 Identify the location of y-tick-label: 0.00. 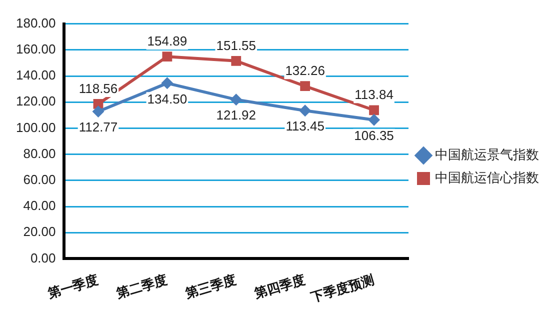
(43, 258).